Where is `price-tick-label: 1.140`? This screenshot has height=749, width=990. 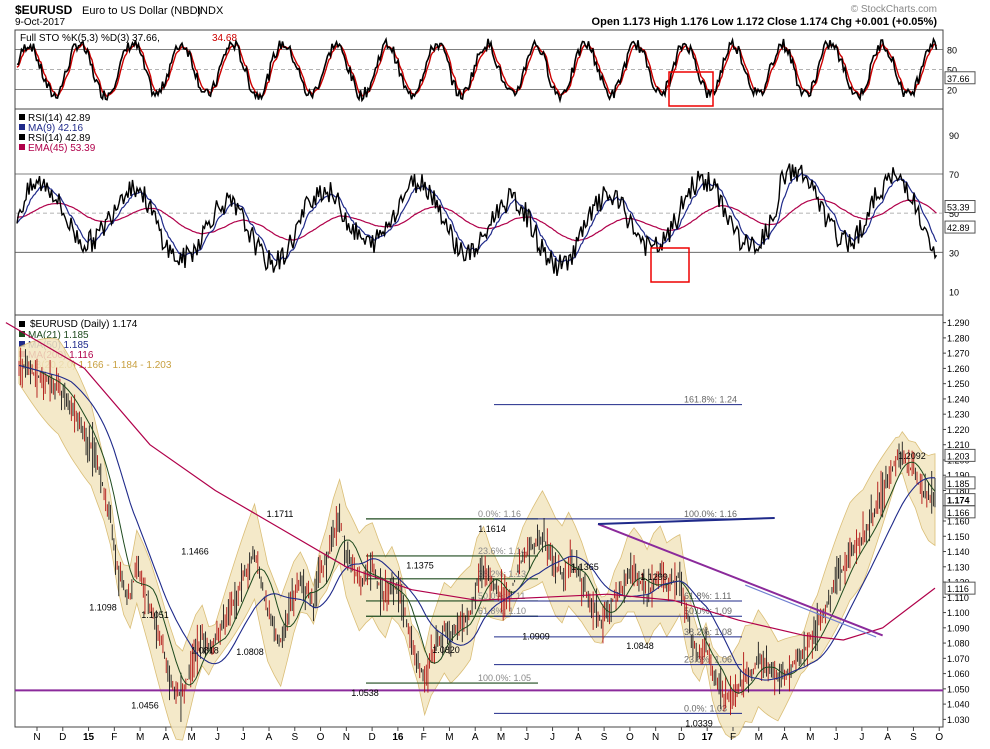 price-tick-label: 1.140 is located at coordinates (958, 552).